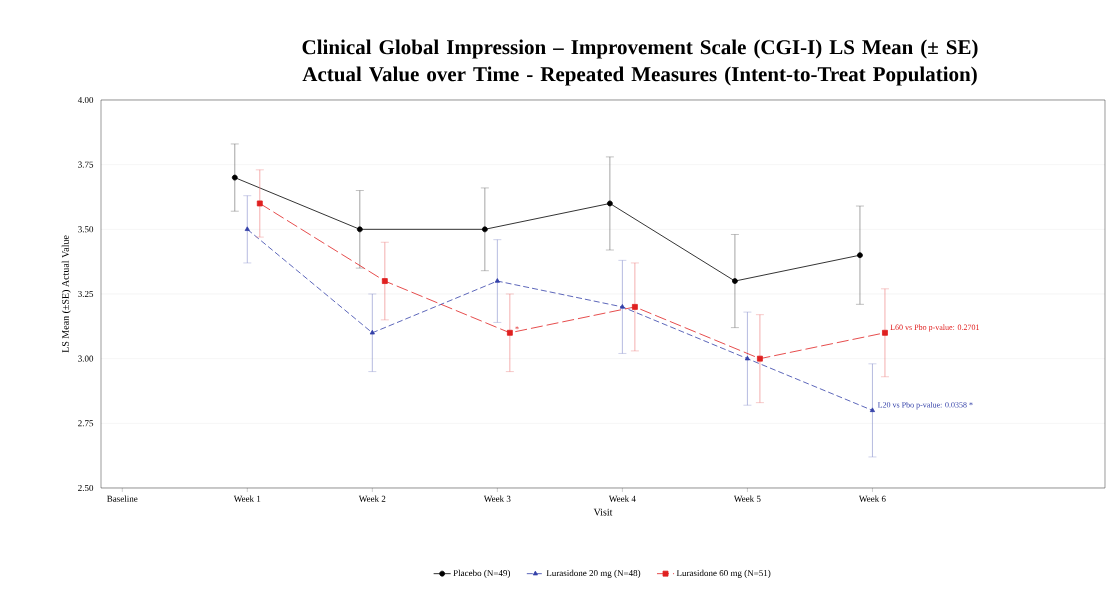 This screenshot has width=1107, height=609. I want to click on y-tick-label: 3.50, so click(86, 229).